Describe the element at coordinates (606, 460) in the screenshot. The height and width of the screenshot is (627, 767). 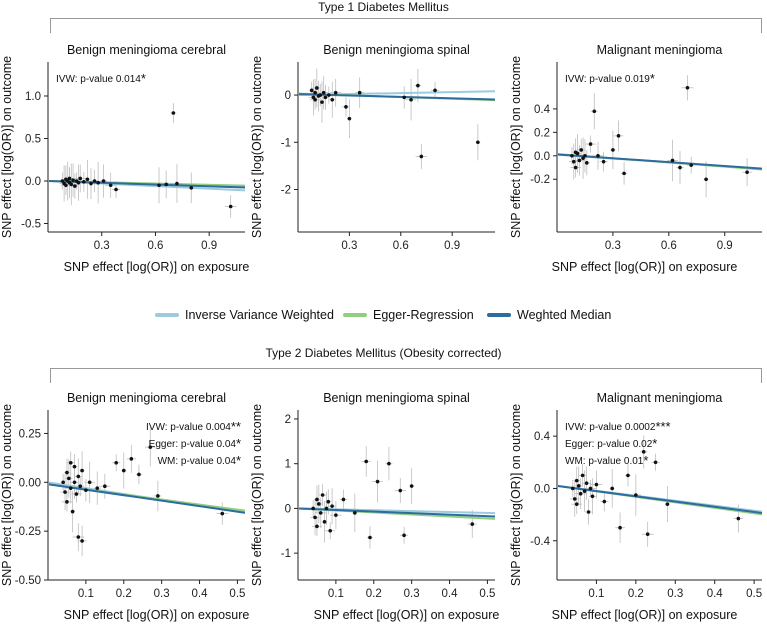
I see `annotation-text: WM: p-value 0.01*` at that location.